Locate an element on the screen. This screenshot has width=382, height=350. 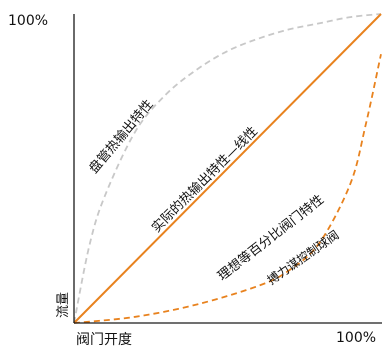
x-max-tick-label: 100% is located at coordinates (356, 338).